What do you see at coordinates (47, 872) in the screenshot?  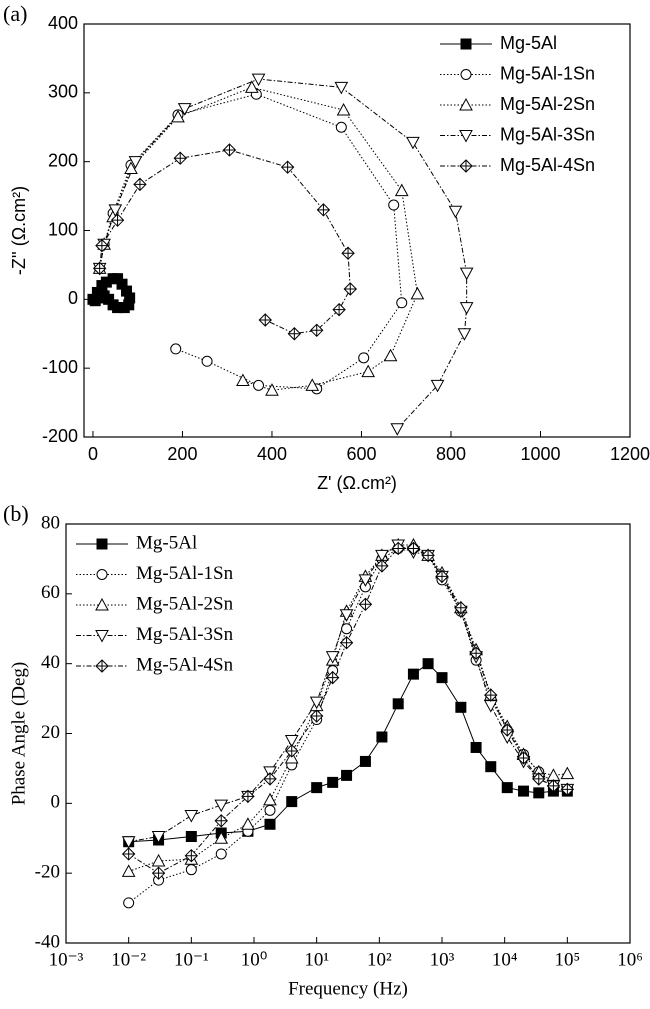 I see `y-tick-label: -20` at bounding box center [47, 872].